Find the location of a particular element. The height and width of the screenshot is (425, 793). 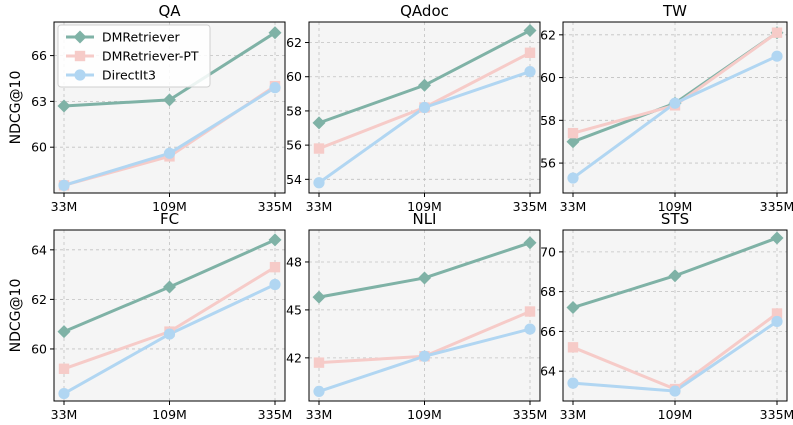

panel-title: STS is located at coordinates (675, 219).